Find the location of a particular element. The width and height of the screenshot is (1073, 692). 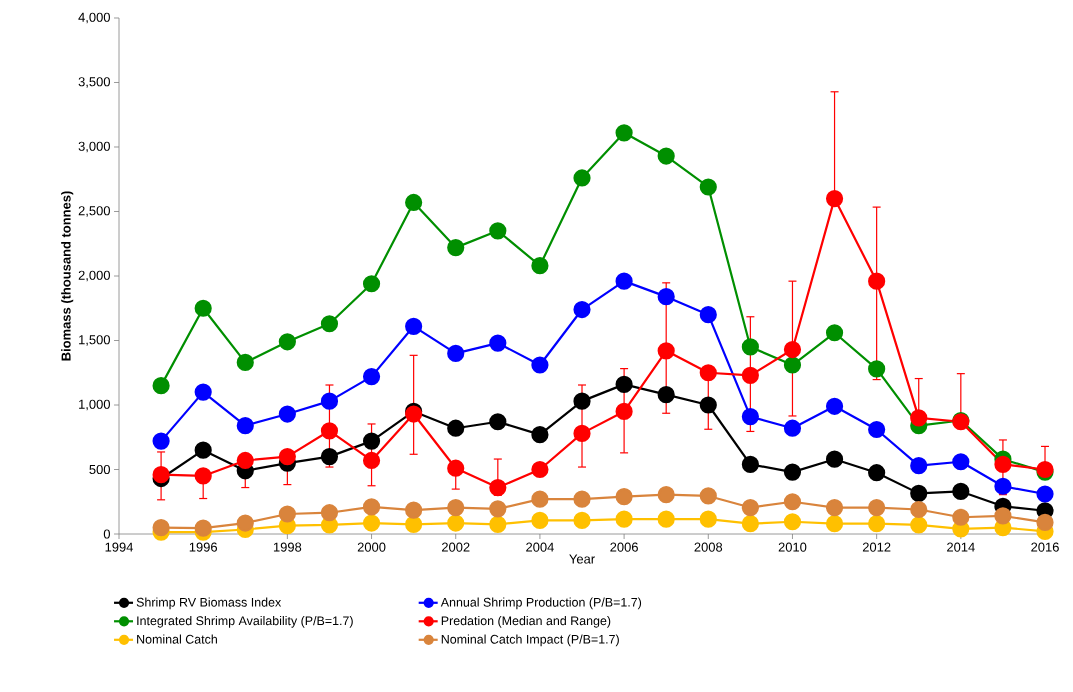

x-tick-label: 2012 is located at coordinates (876, 547).